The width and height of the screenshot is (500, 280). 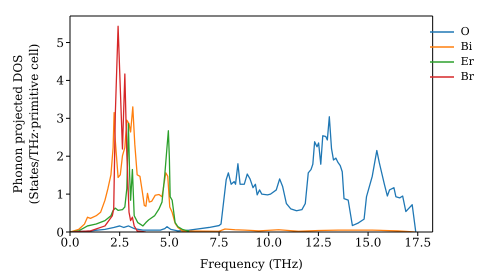 What do you see at coordinates (368, 243) in the screenshot?
I see `x-tick-label: 15.0` at bounding box center [368, 243].